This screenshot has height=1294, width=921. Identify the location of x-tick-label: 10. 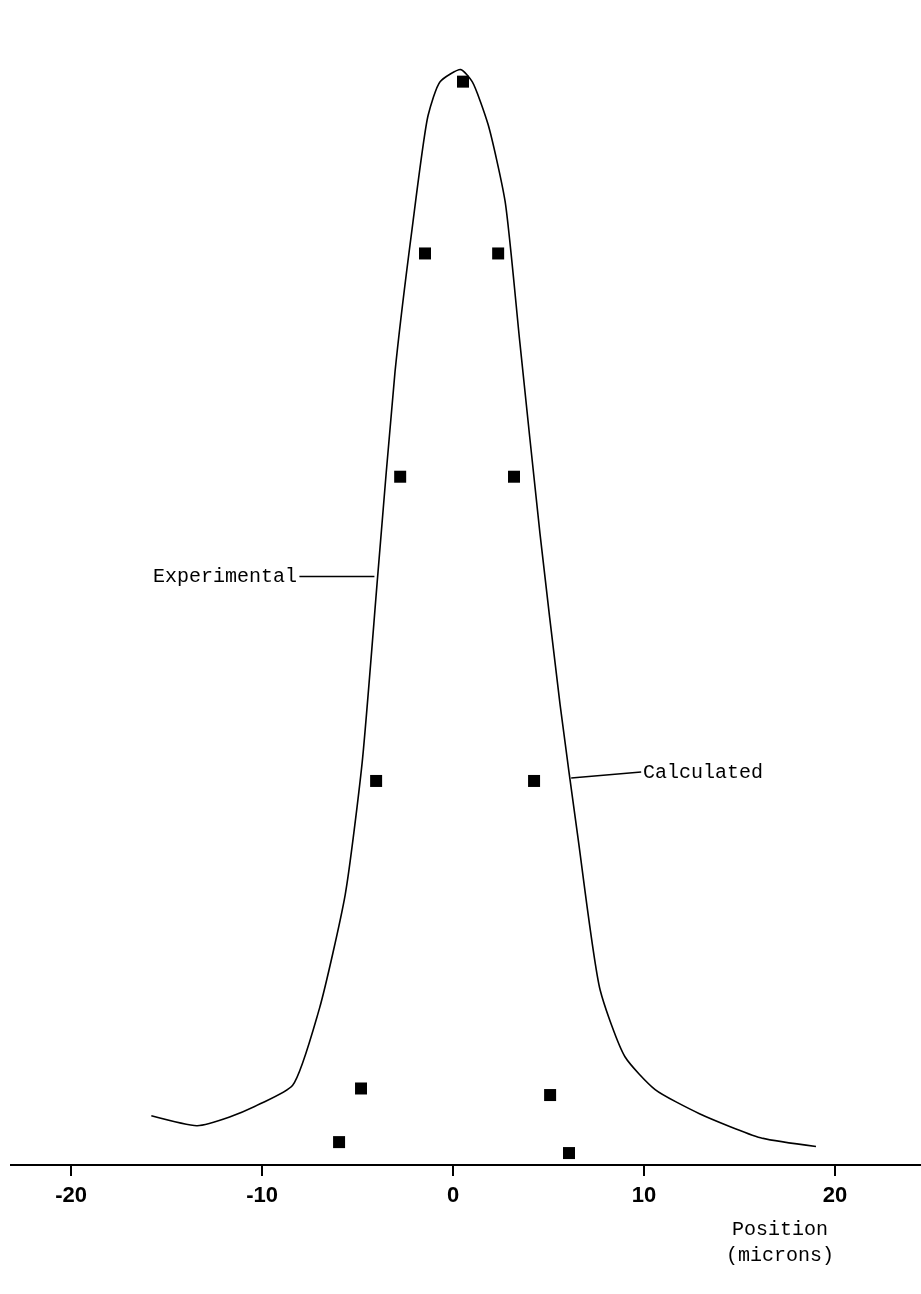
(644, 1195).